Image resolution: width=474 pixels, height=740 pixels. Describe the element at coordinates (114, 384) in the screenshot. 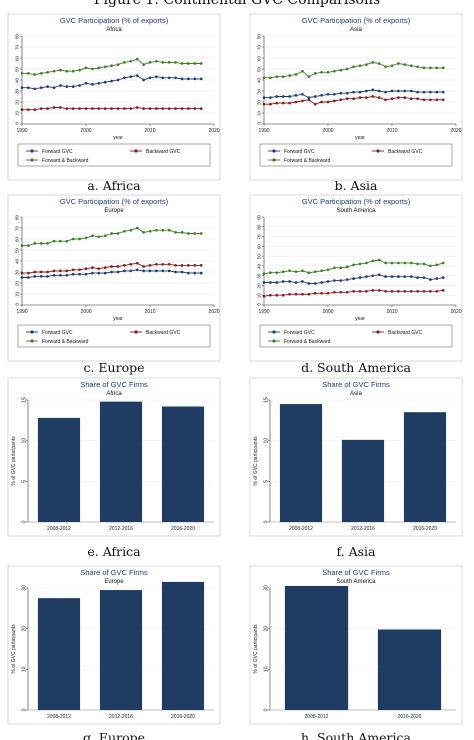

I see `chart-title: Share of GVC Firms` at that location.